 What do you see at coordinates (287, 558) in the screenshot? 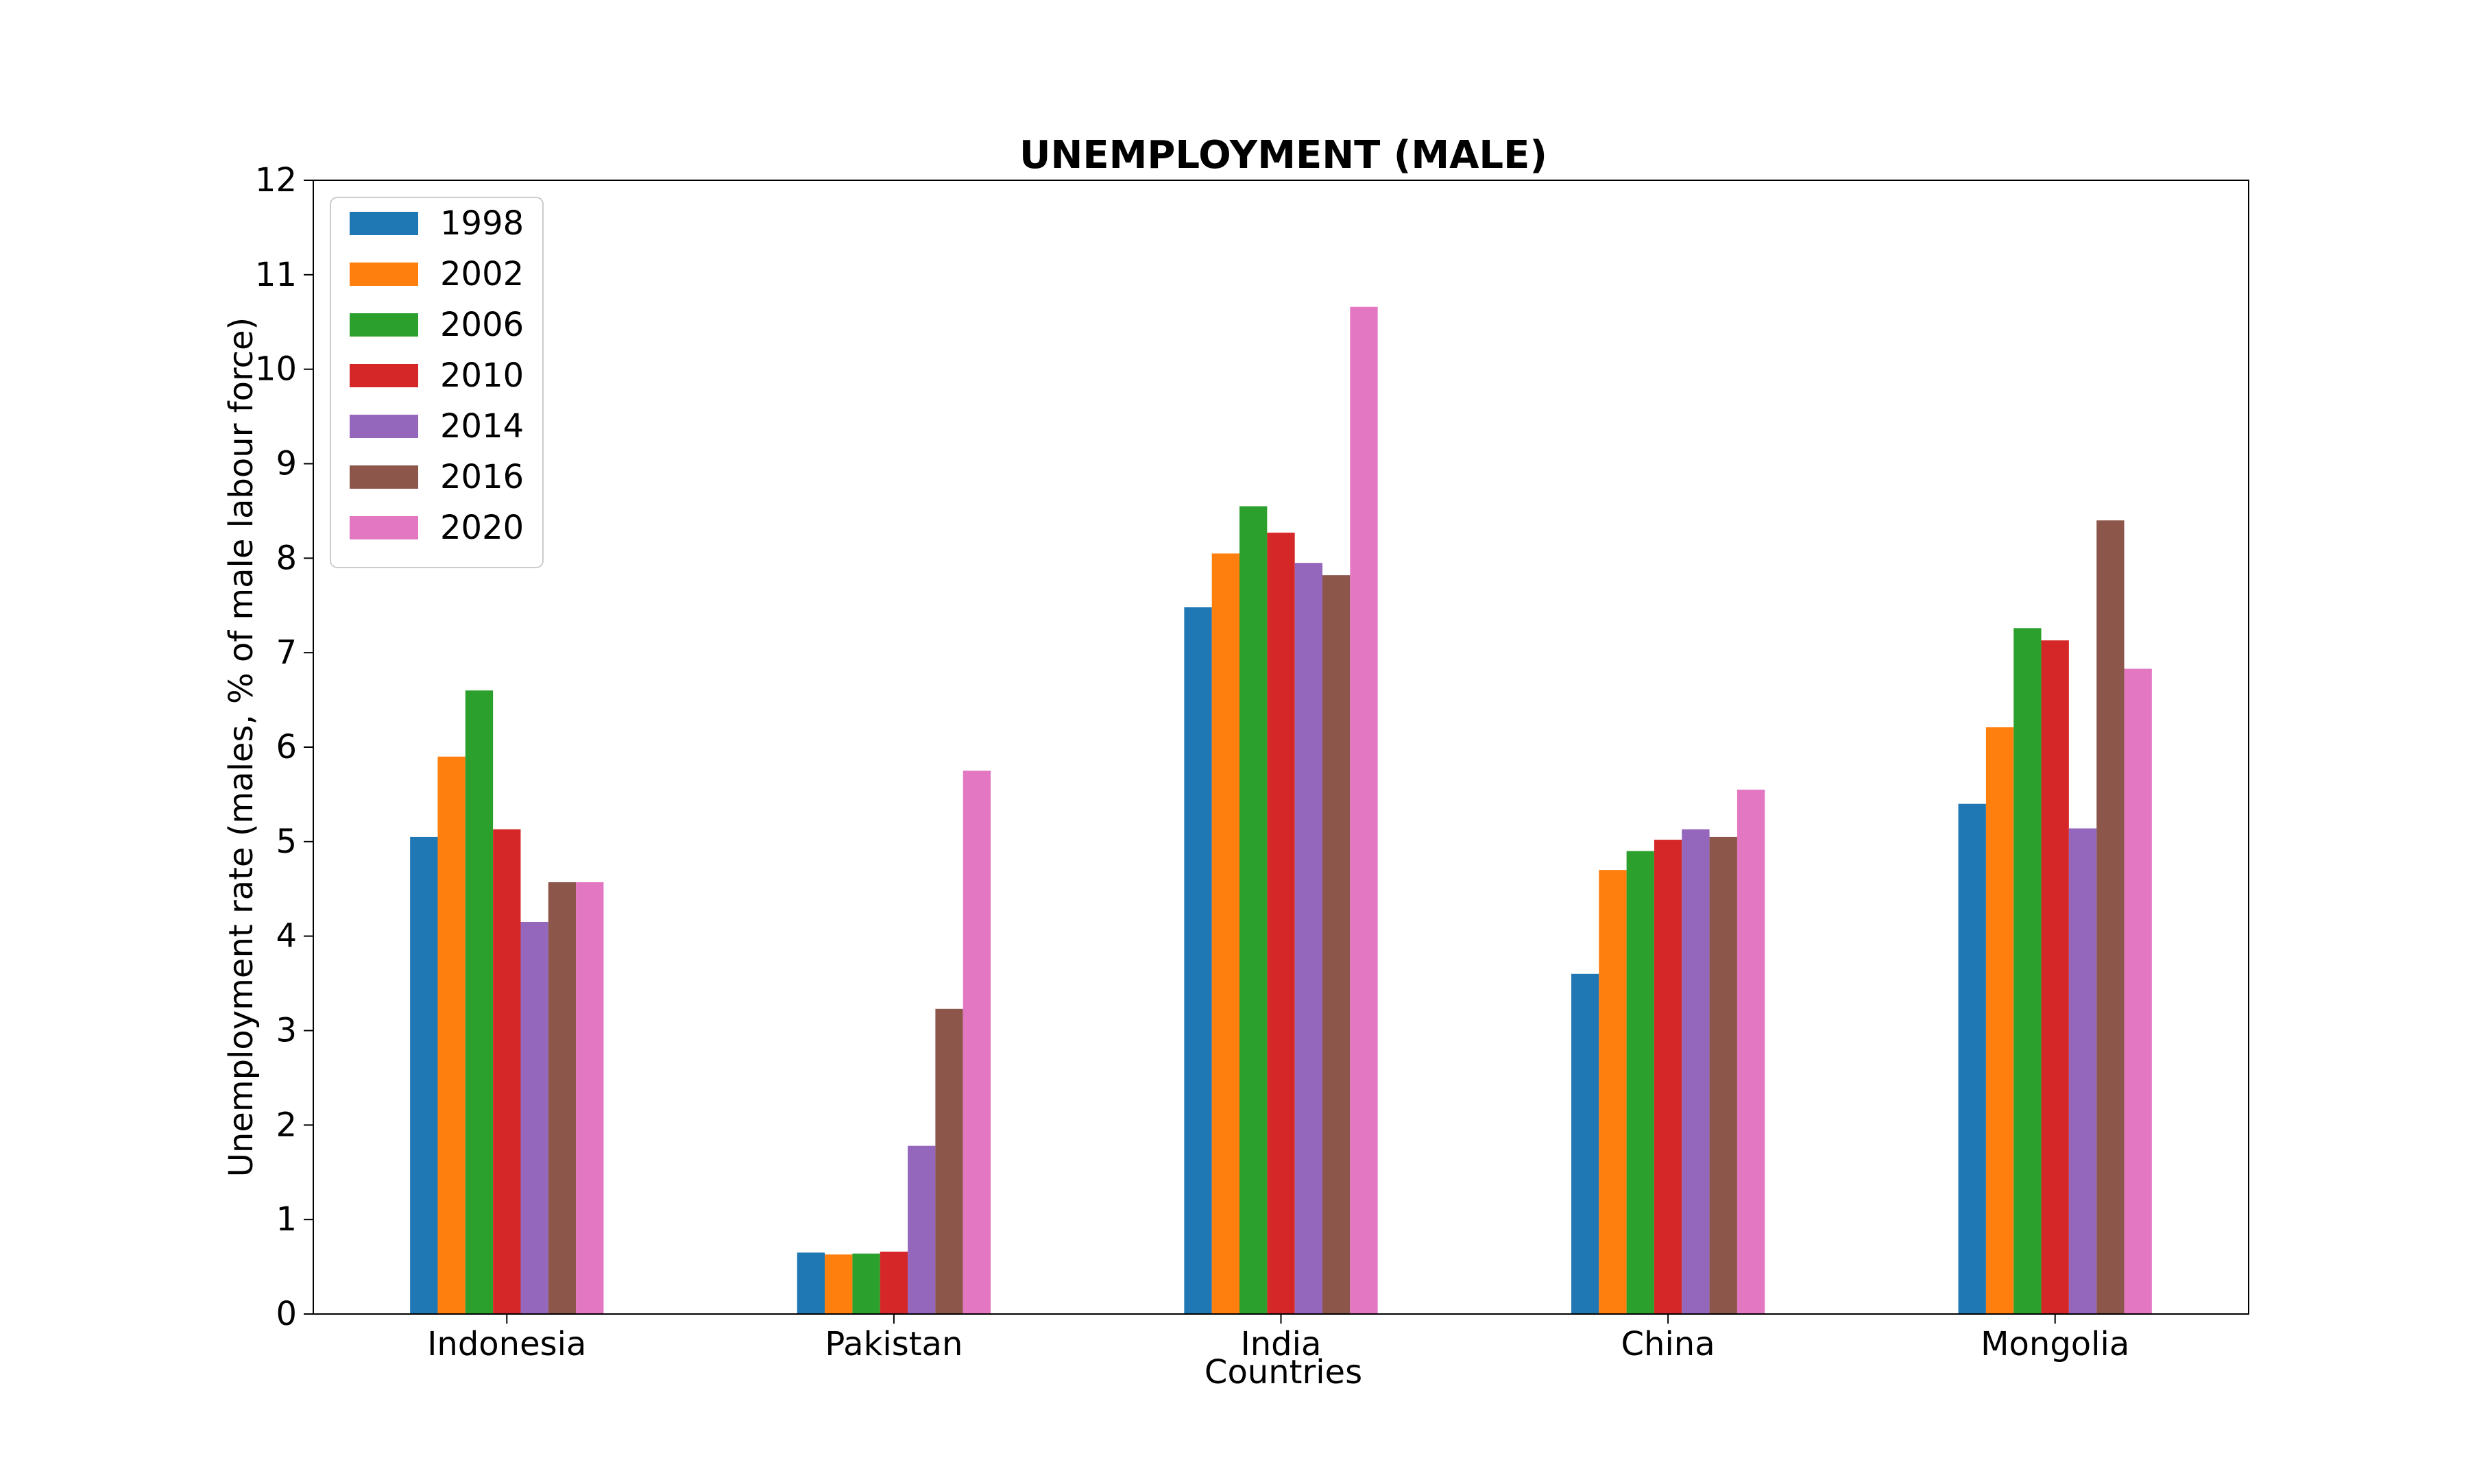
I see `y-tick-label: 8` at bounding box center [287, 558].